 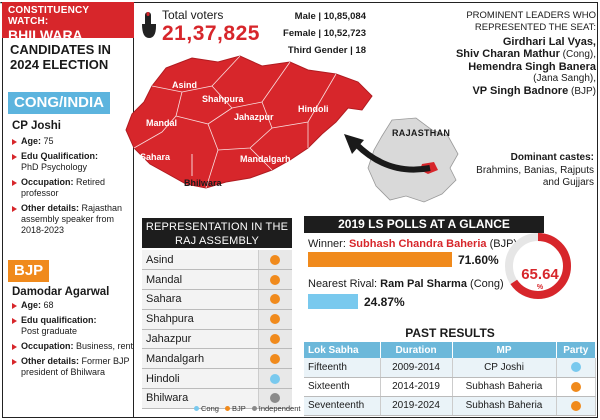 I want to click on constituency-name: Bhilwara, so click(x=200, y=398).